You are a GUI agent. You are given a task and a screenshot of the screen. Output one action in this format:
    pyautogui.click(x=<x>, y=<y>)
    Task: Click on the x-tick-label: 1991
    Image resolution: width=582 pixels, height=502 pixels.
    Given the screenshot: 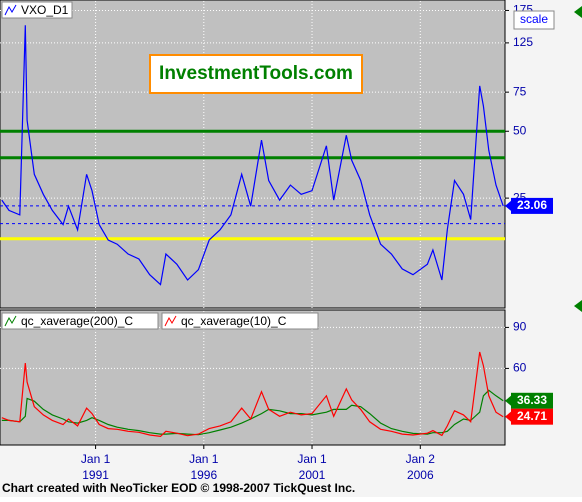 What is the action you would take?
    pyautogui.click(x=95, y=475)
    